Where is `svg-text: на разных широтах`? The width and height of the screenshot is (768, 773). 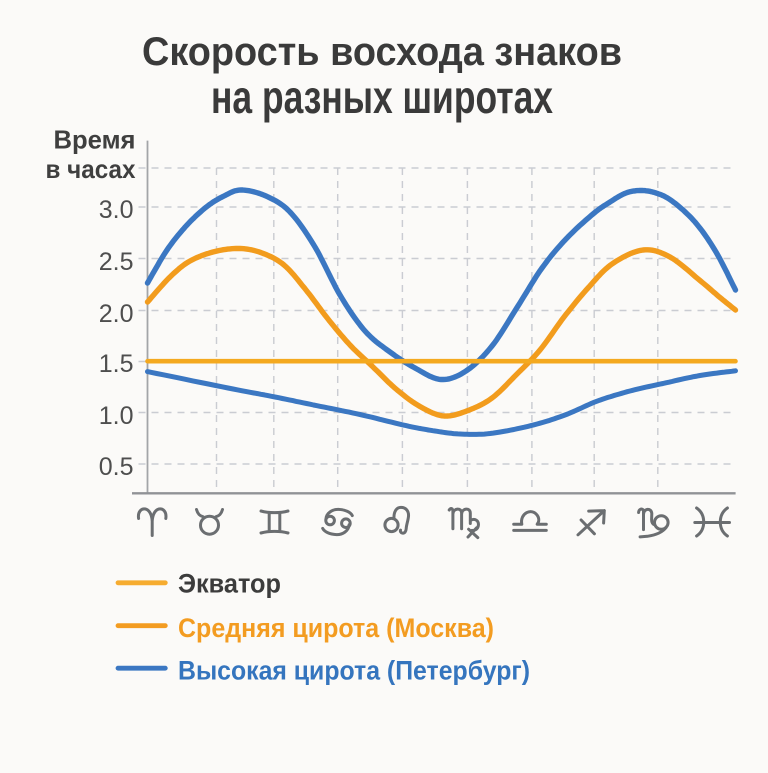 svg-text: на разных широтах is located at coordinates (382, 97).